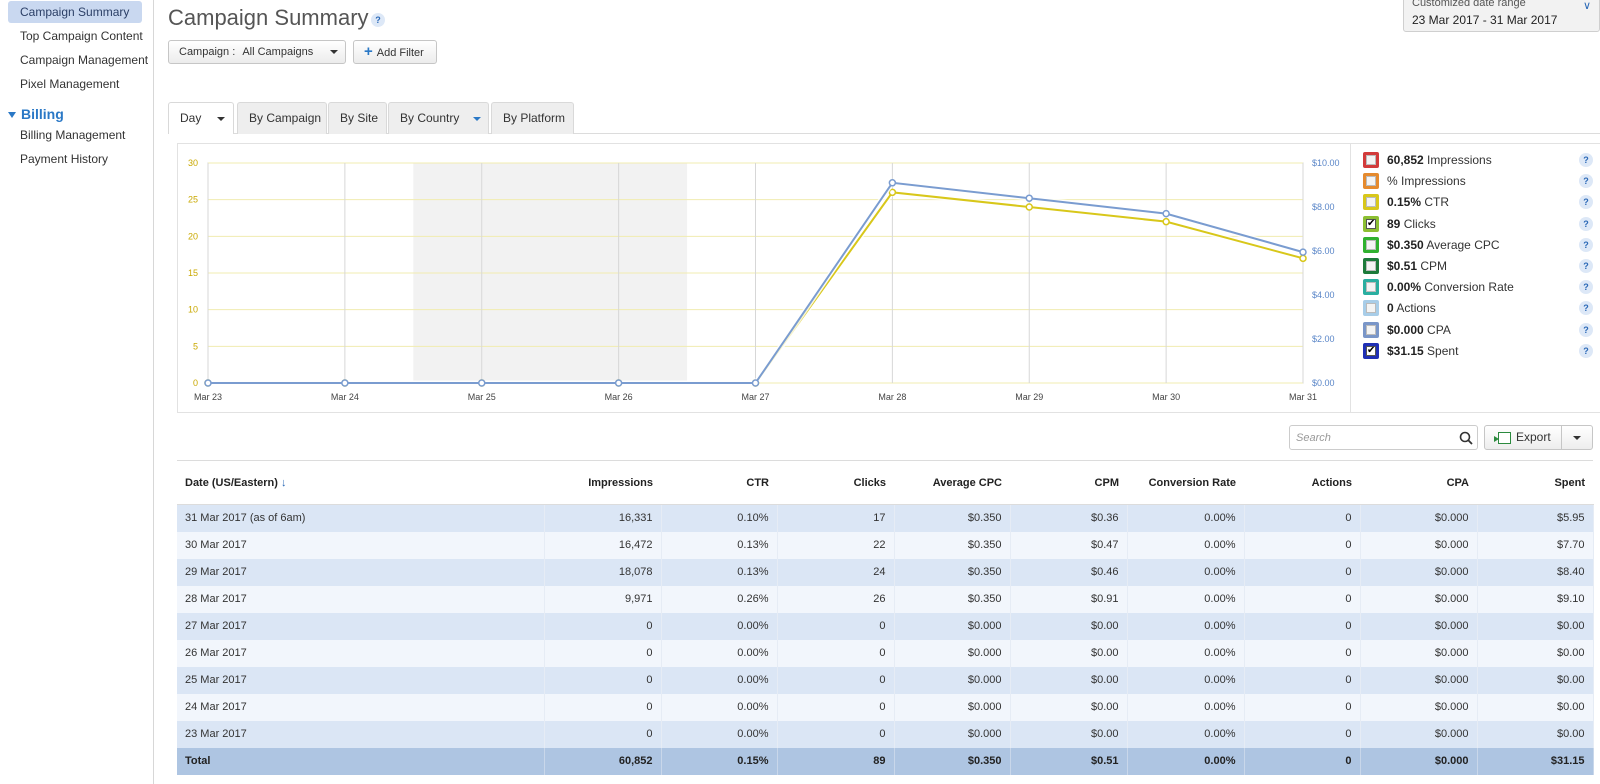 The width and height of the screenshot is (1600, 784). I want to click on table-cell: 17, so click(836, 518).